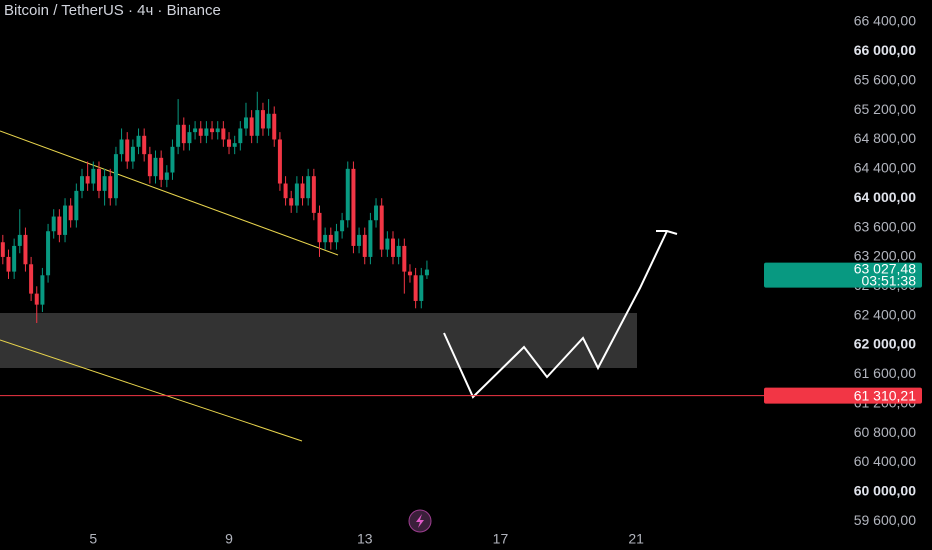  Describe the element at coordinates (885, 344) in the screenshot. I see `y-tick-label: 62 000,00` at that location.